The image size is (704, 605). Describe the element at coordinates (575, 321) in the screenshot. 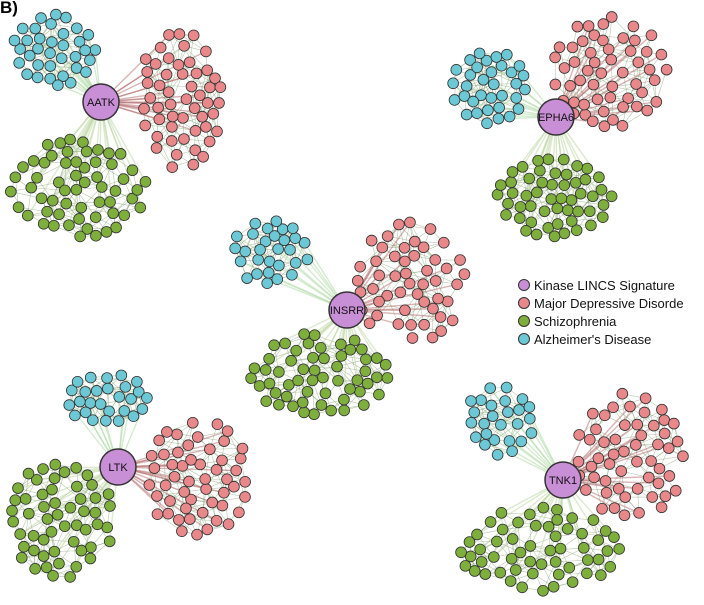

I see `legend-label-scz: Schizophrenia` at that location.